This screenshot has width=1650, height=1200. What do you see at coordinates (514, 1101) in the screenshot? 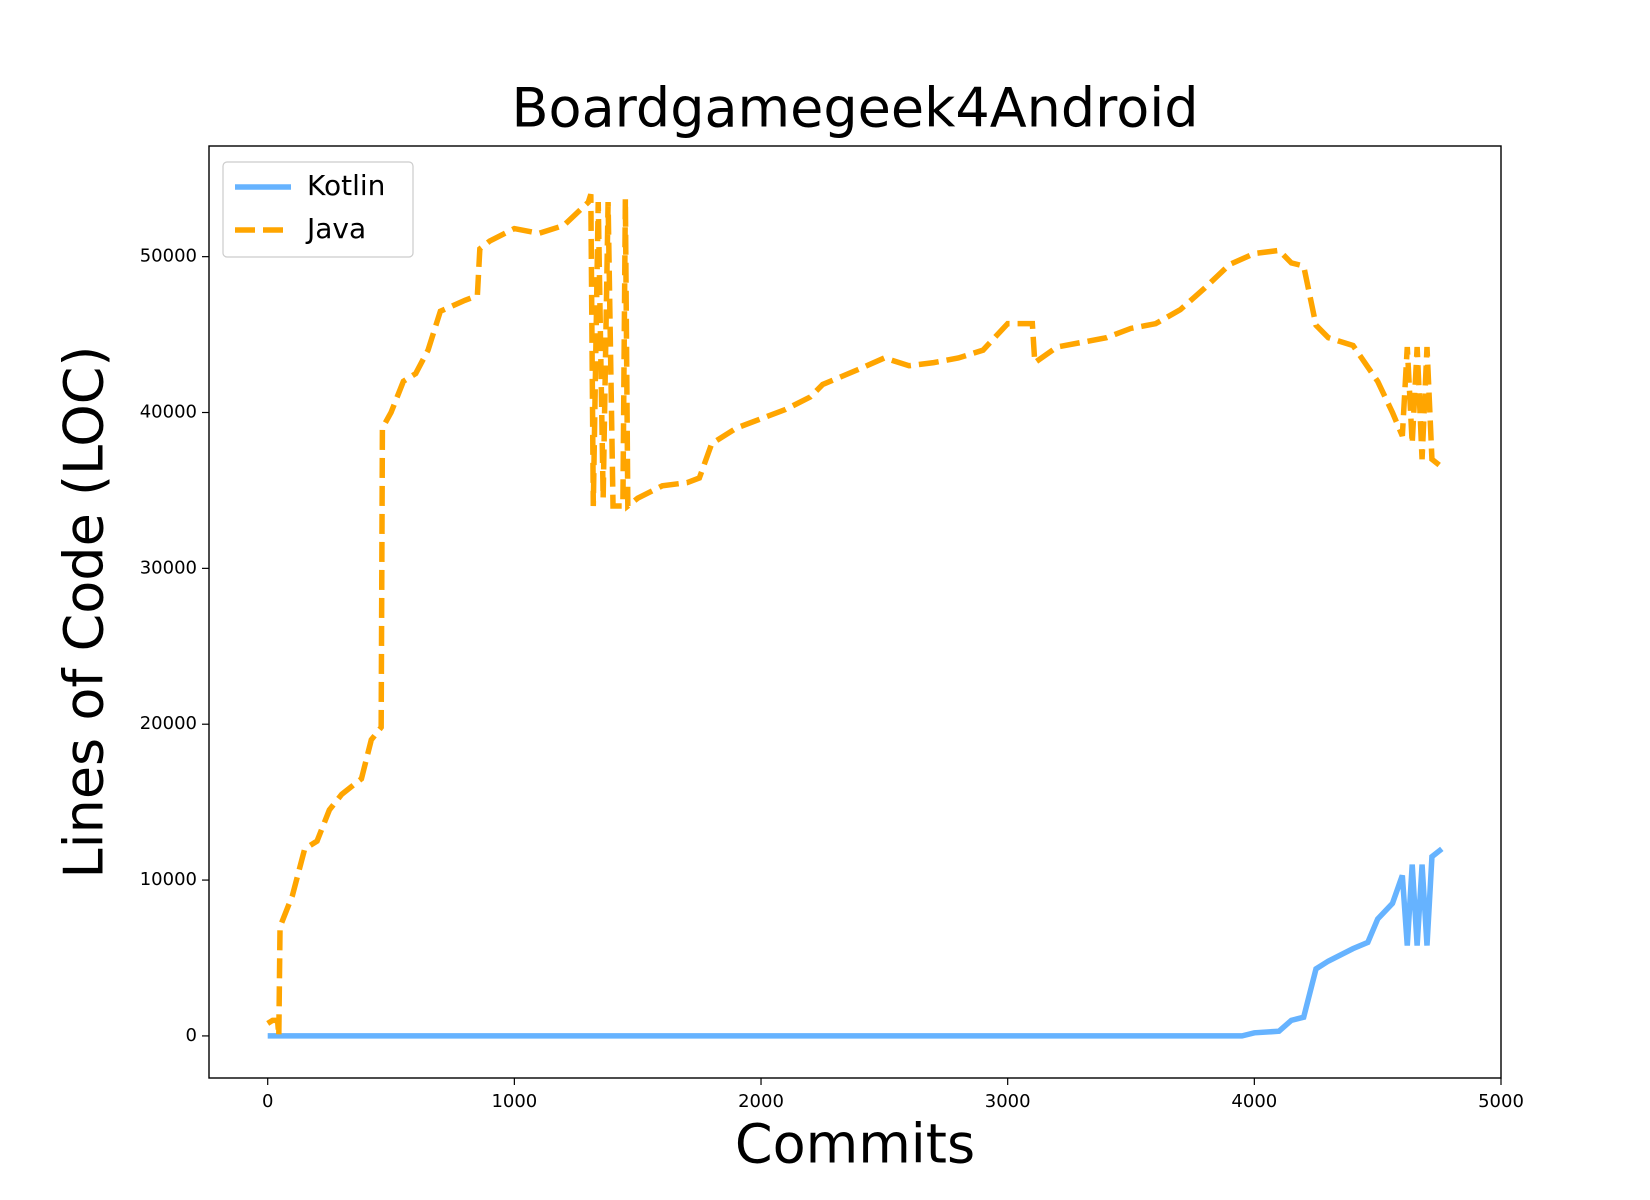
I see `x-tick-label: 1000` at bounding box center [514, 1101].